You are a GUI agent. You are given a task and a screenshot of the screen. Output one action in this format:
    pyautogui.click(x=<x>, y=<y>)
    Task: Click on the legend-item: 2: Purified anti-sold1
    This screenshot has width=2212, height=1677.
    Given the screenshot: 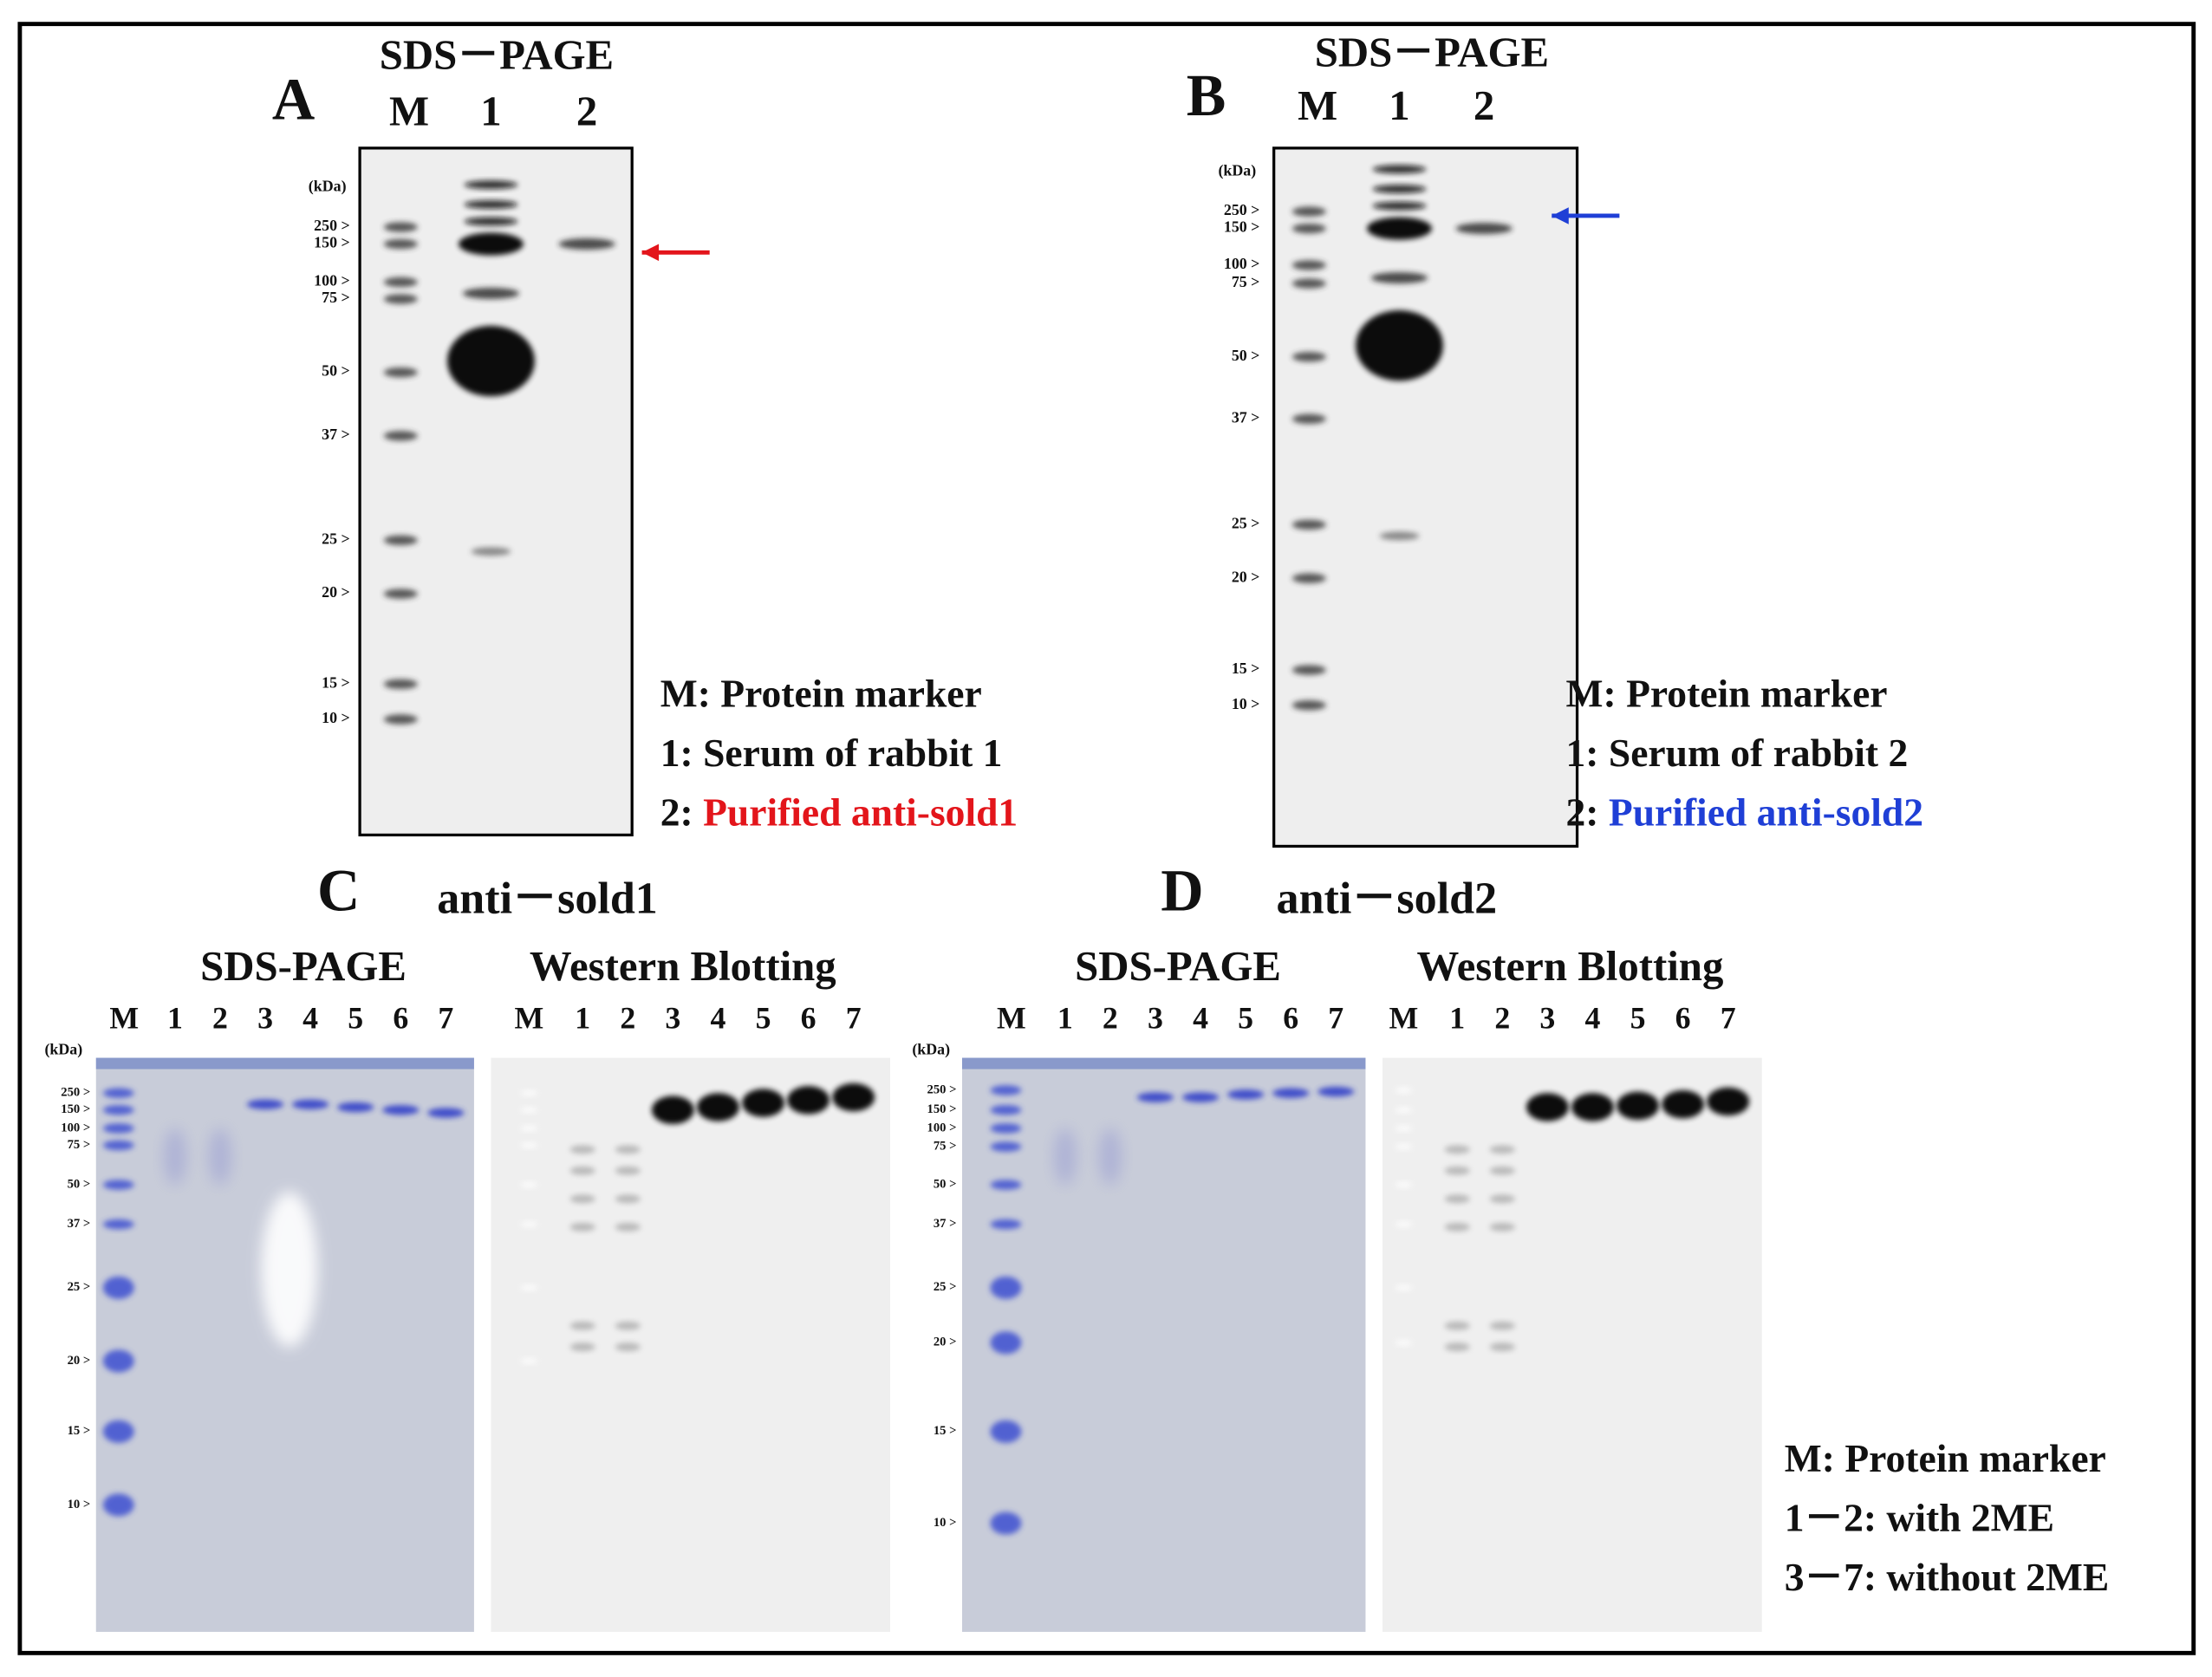 What is the action you would take?
    pyautogui.click(x=839, y=812)
    